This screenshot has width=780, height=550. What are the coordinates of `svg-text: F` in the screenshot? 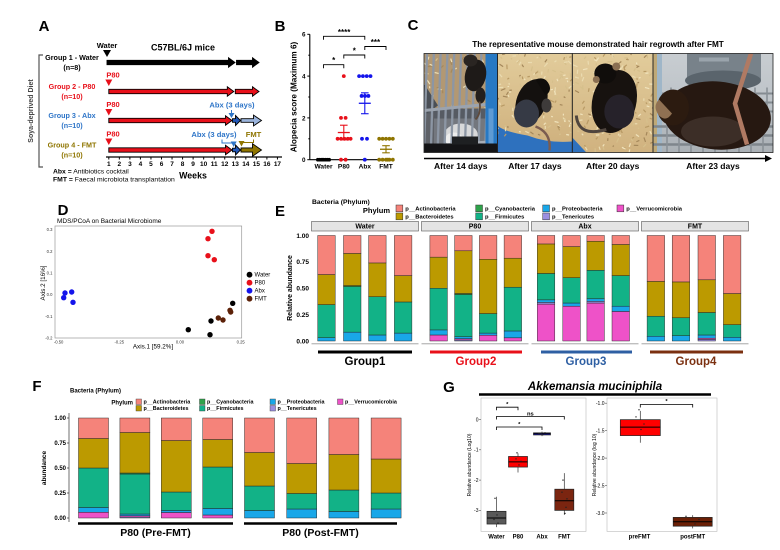 It's located at (36, 386).